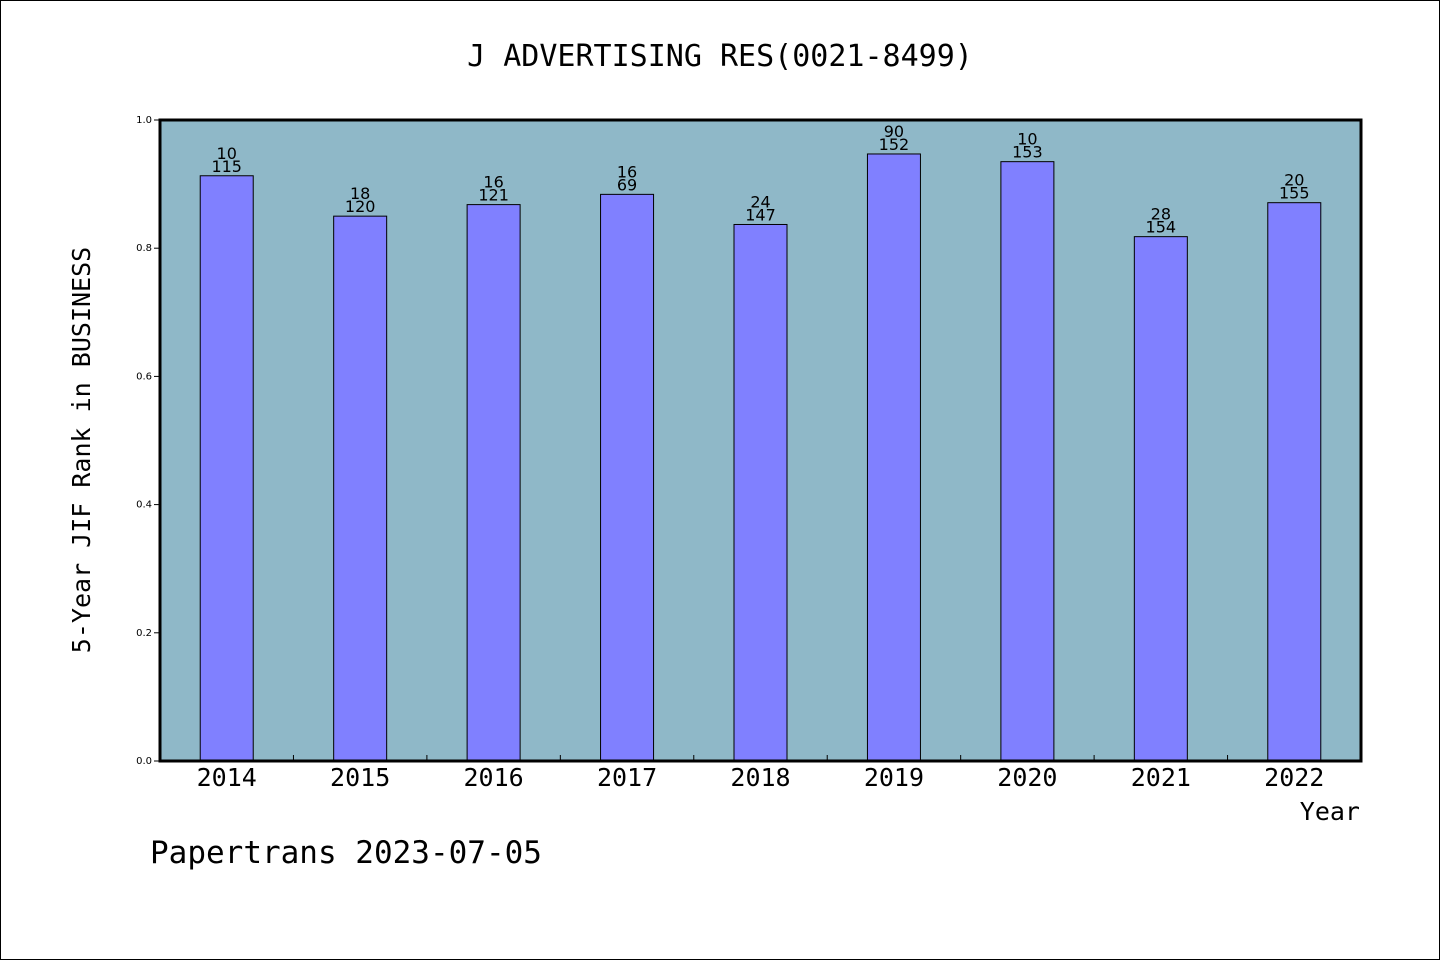 This screenshot has height=960, width=1440. Describe the element at coordinates (893, 457) in the screenshot. I see `bar-2019` at that location.